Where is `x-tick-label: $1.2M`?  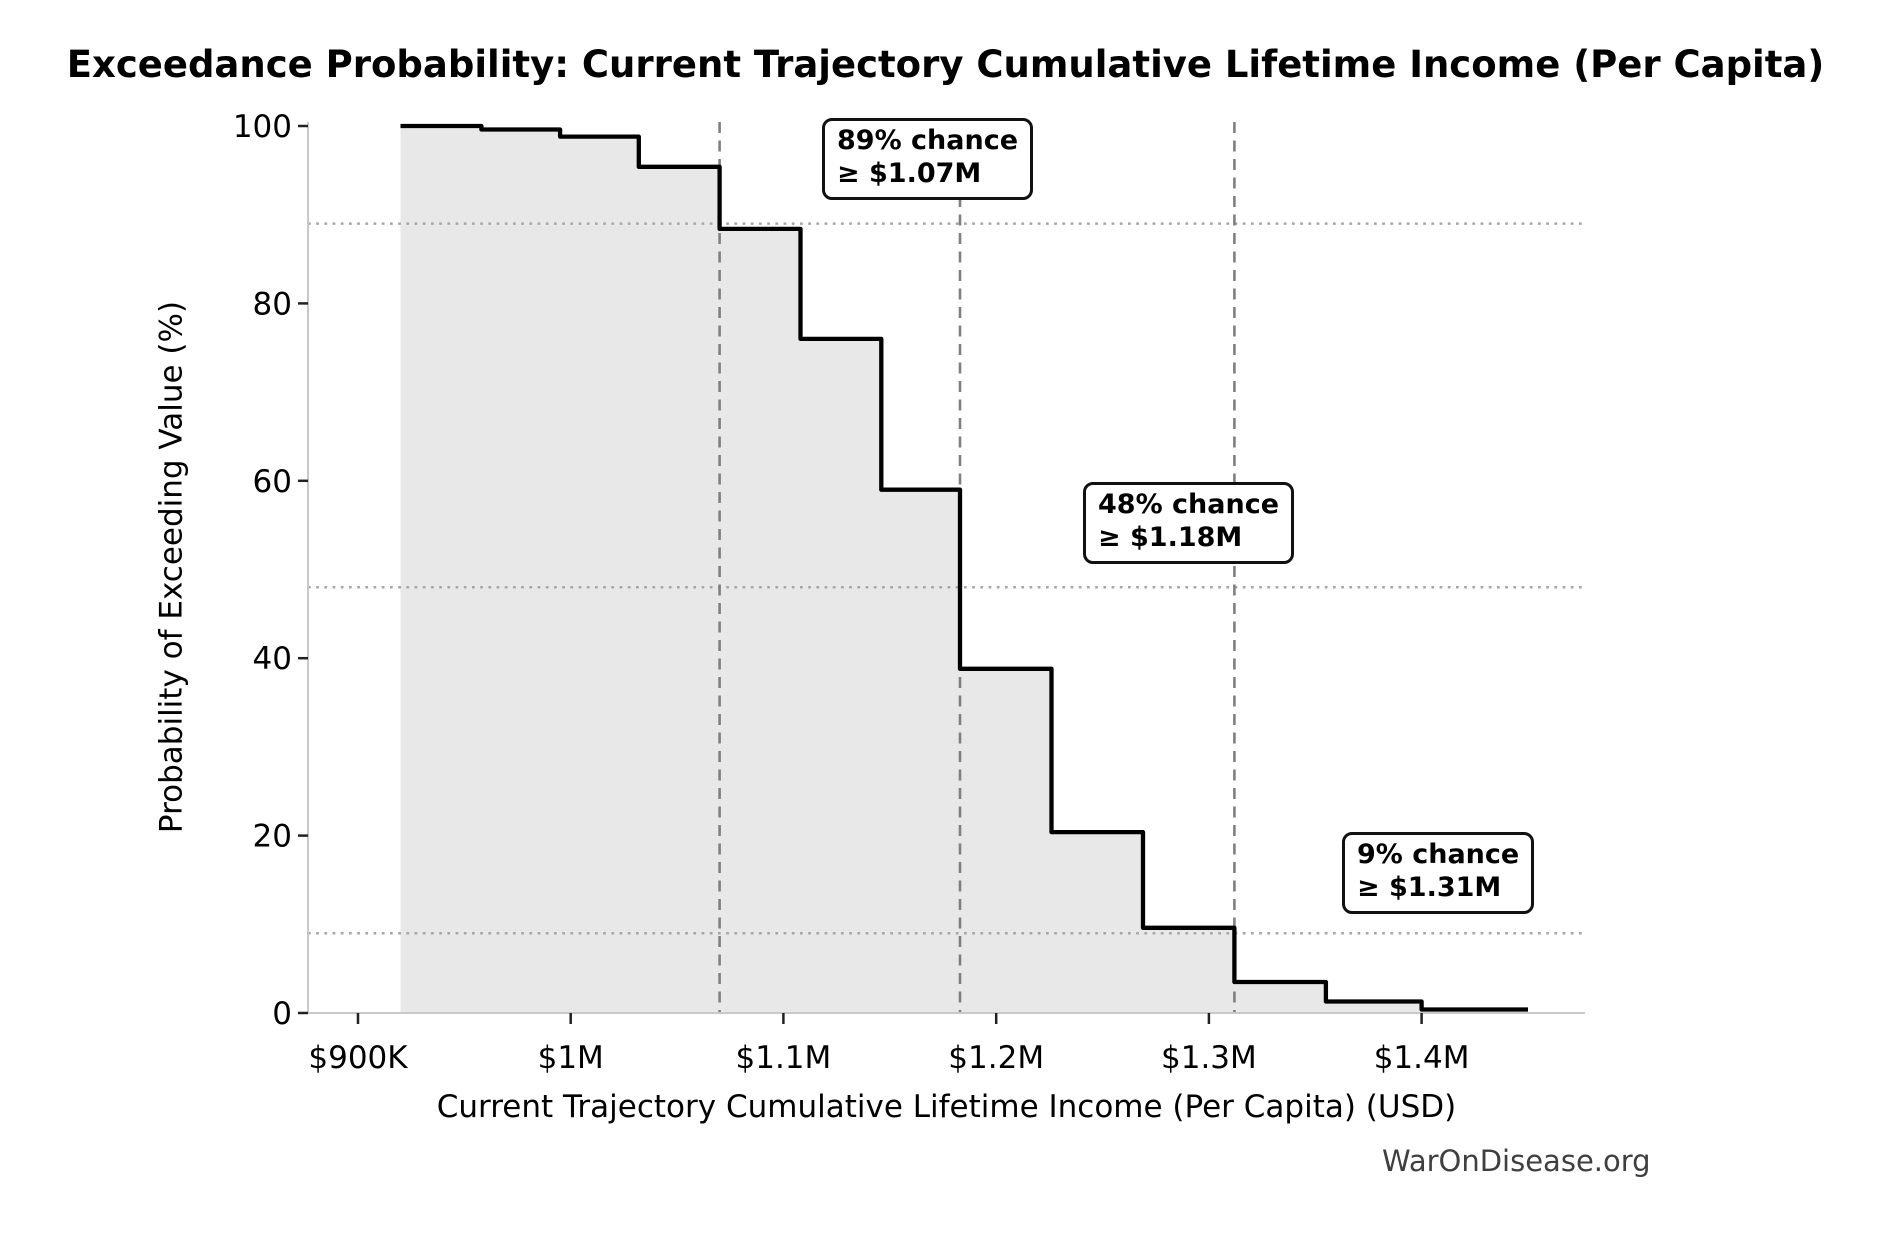 x-tick-label: $1.2M is located at coordinates (996, 1058).